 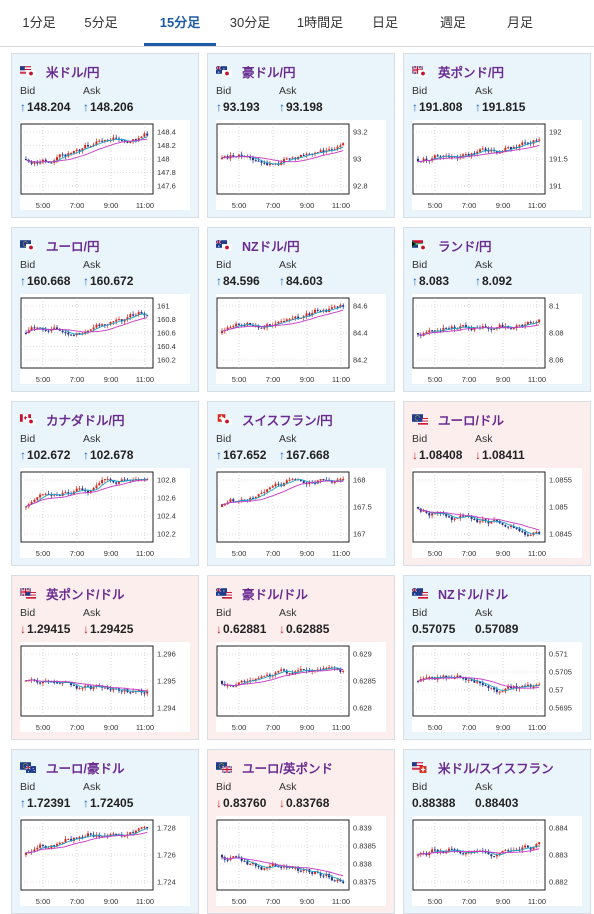 I want to click on candlestick-chart: 5:00 7:00 9:00 11:00 168 167.5 167, so click(x=301, y=513).